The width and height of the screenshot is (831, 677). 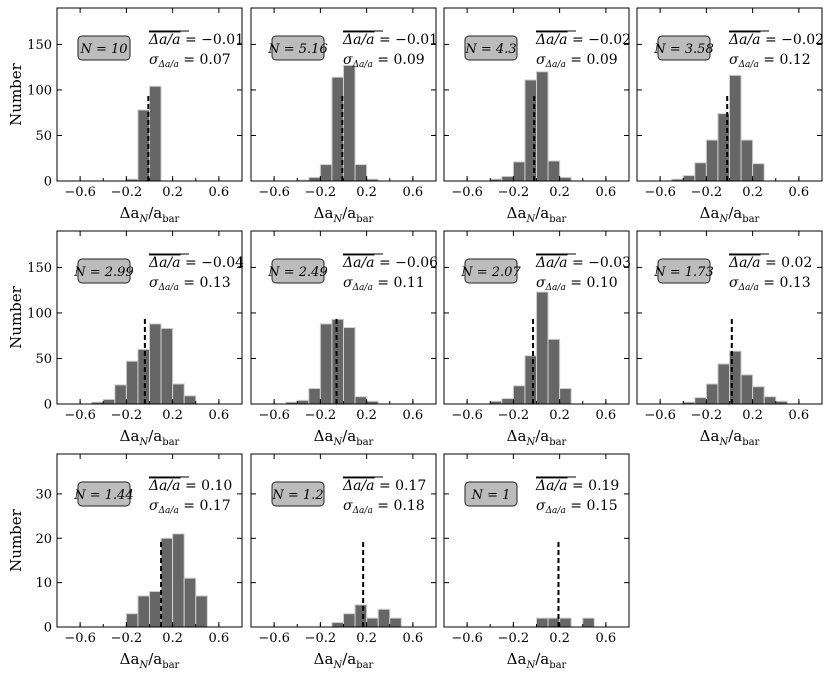 What do you see at coordinates (407, 263) in the screenshot?
I see `mean-value: = −0.06` at bounding box center [407, 263].